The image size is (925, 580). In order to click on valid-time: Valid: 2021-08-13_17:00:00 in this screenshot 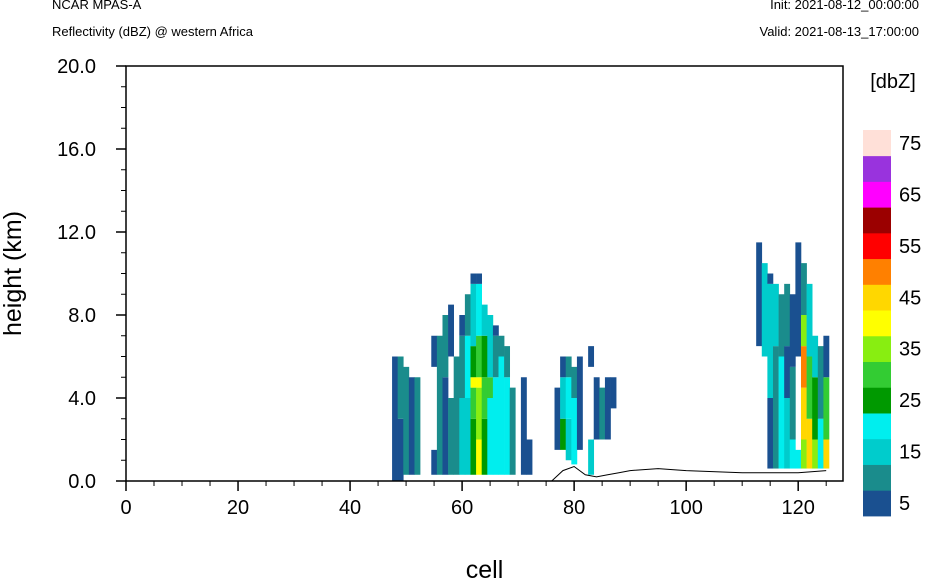, I will do `click(839, 31)`.